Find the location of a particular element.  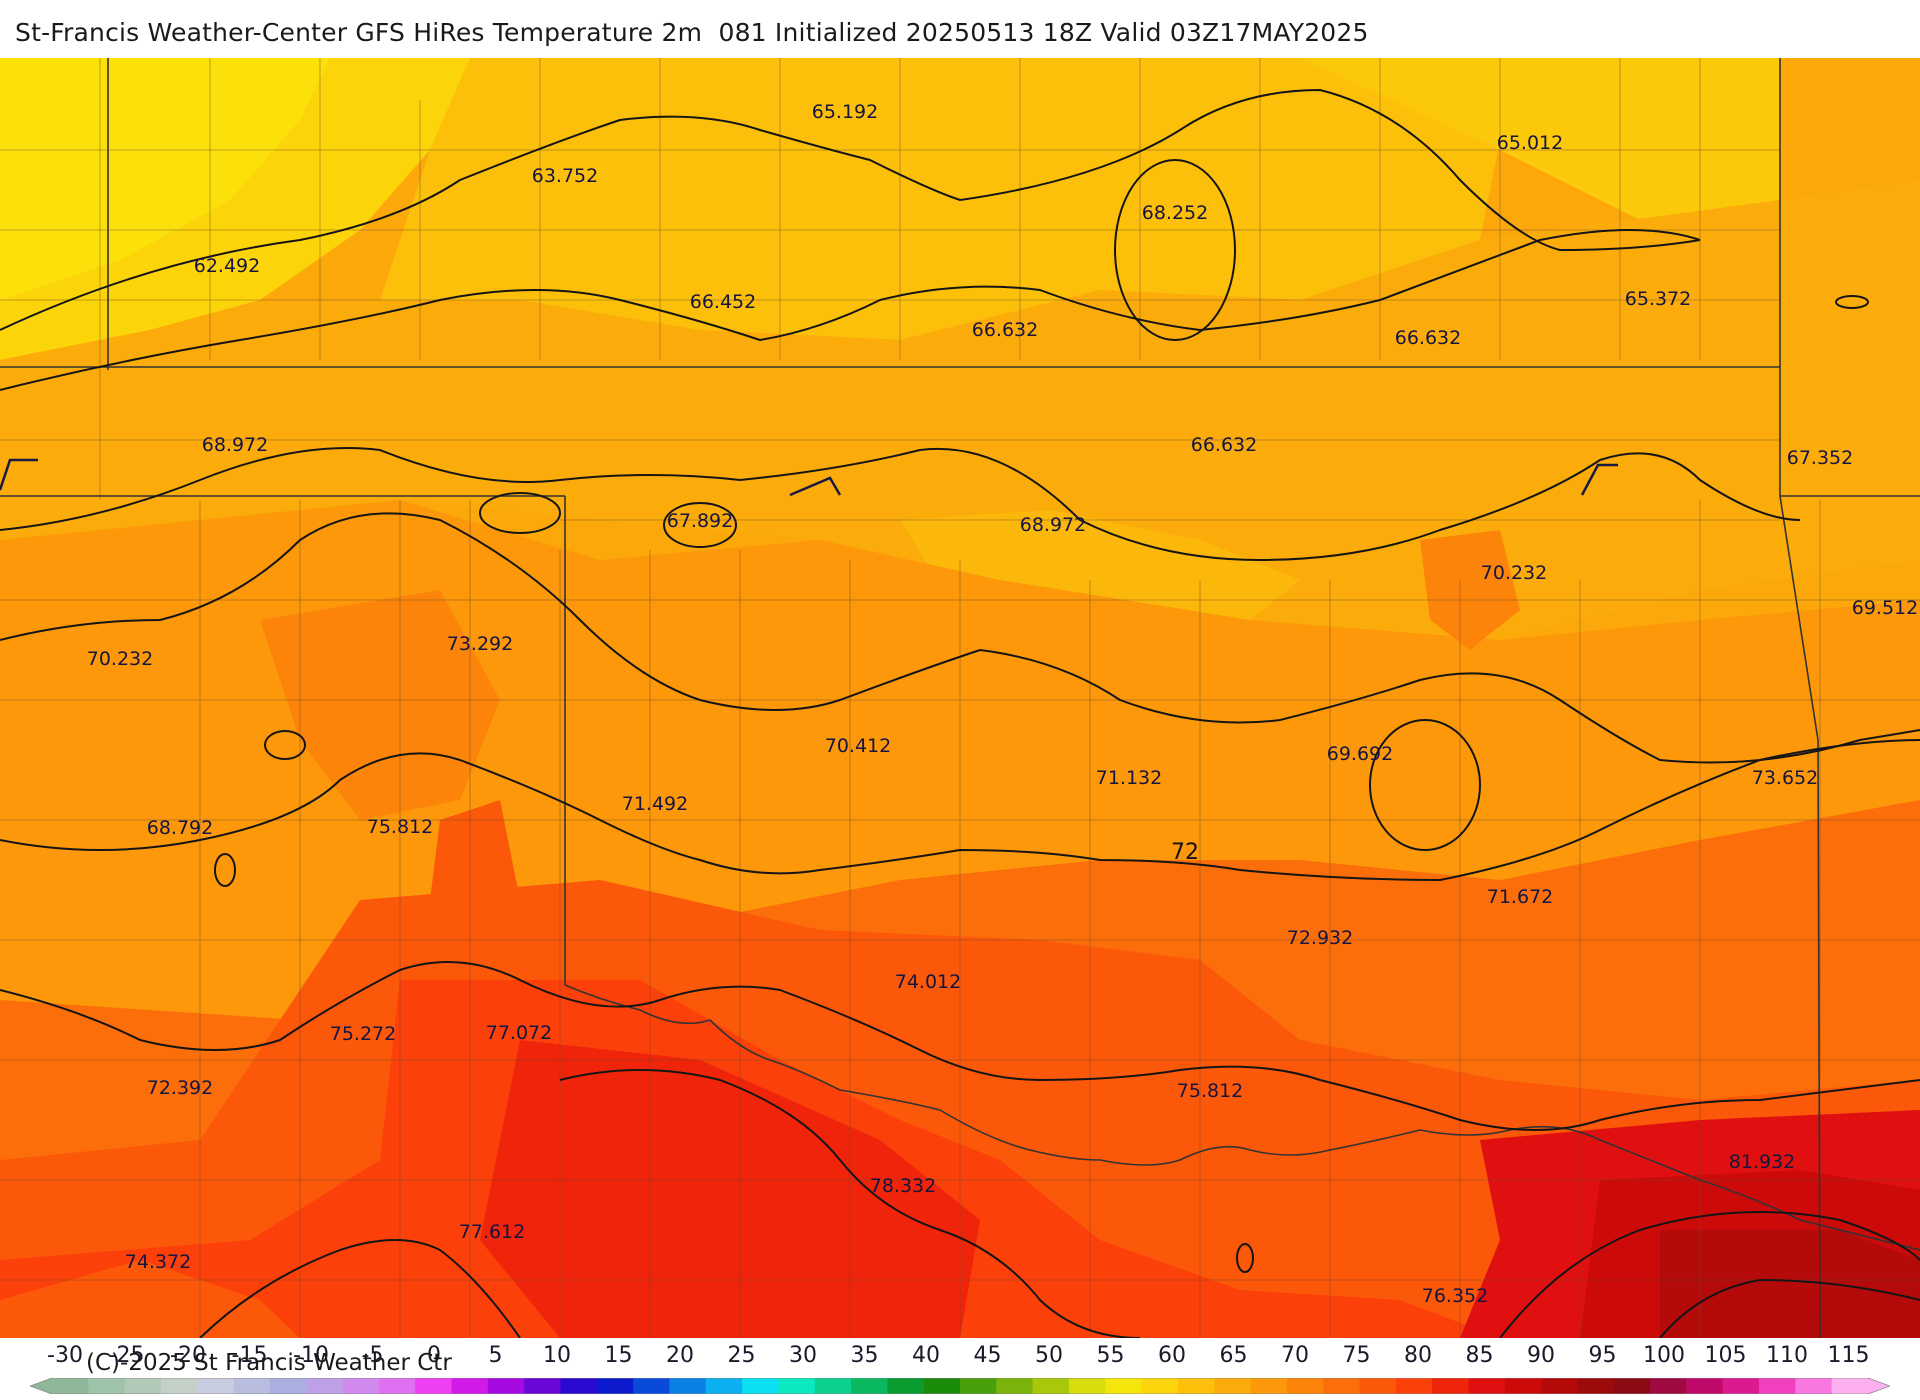

temperature-value-label: 69.692 is located at coordinates (1360, 754).